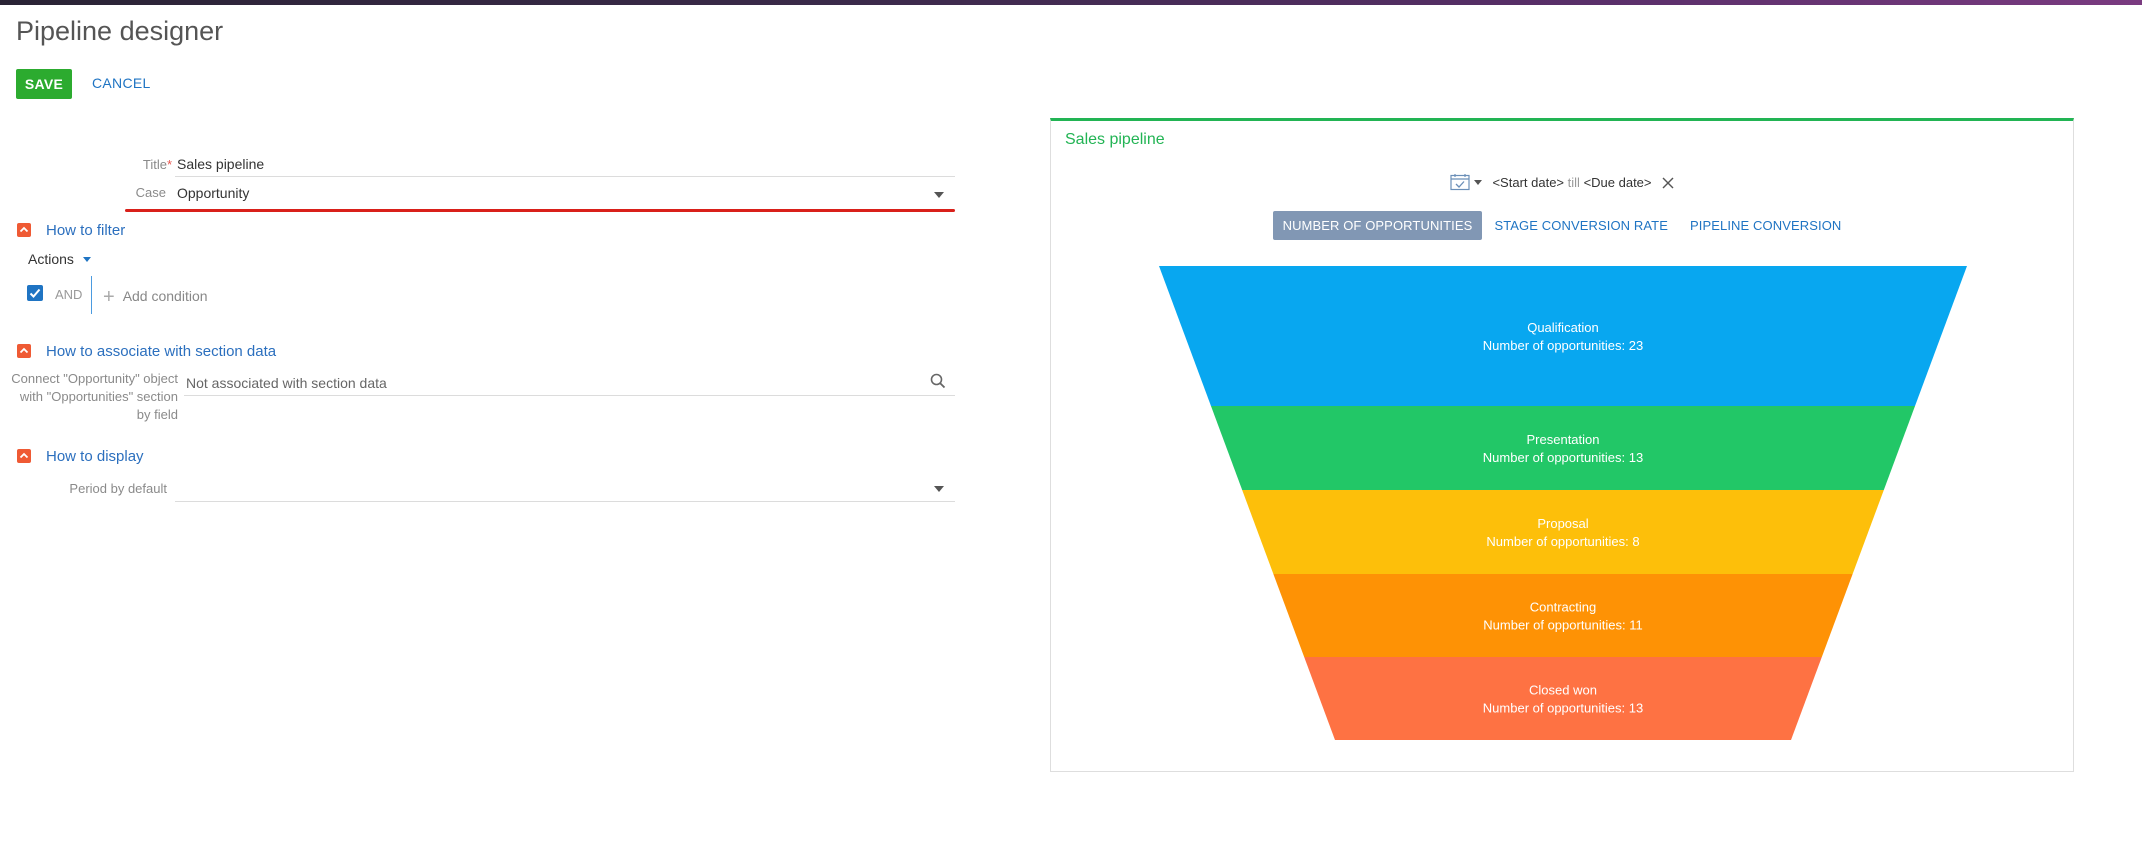  Describe the element at coordinates (150, 192) in the screenshot. I see `case-field-label: Case` at that location.